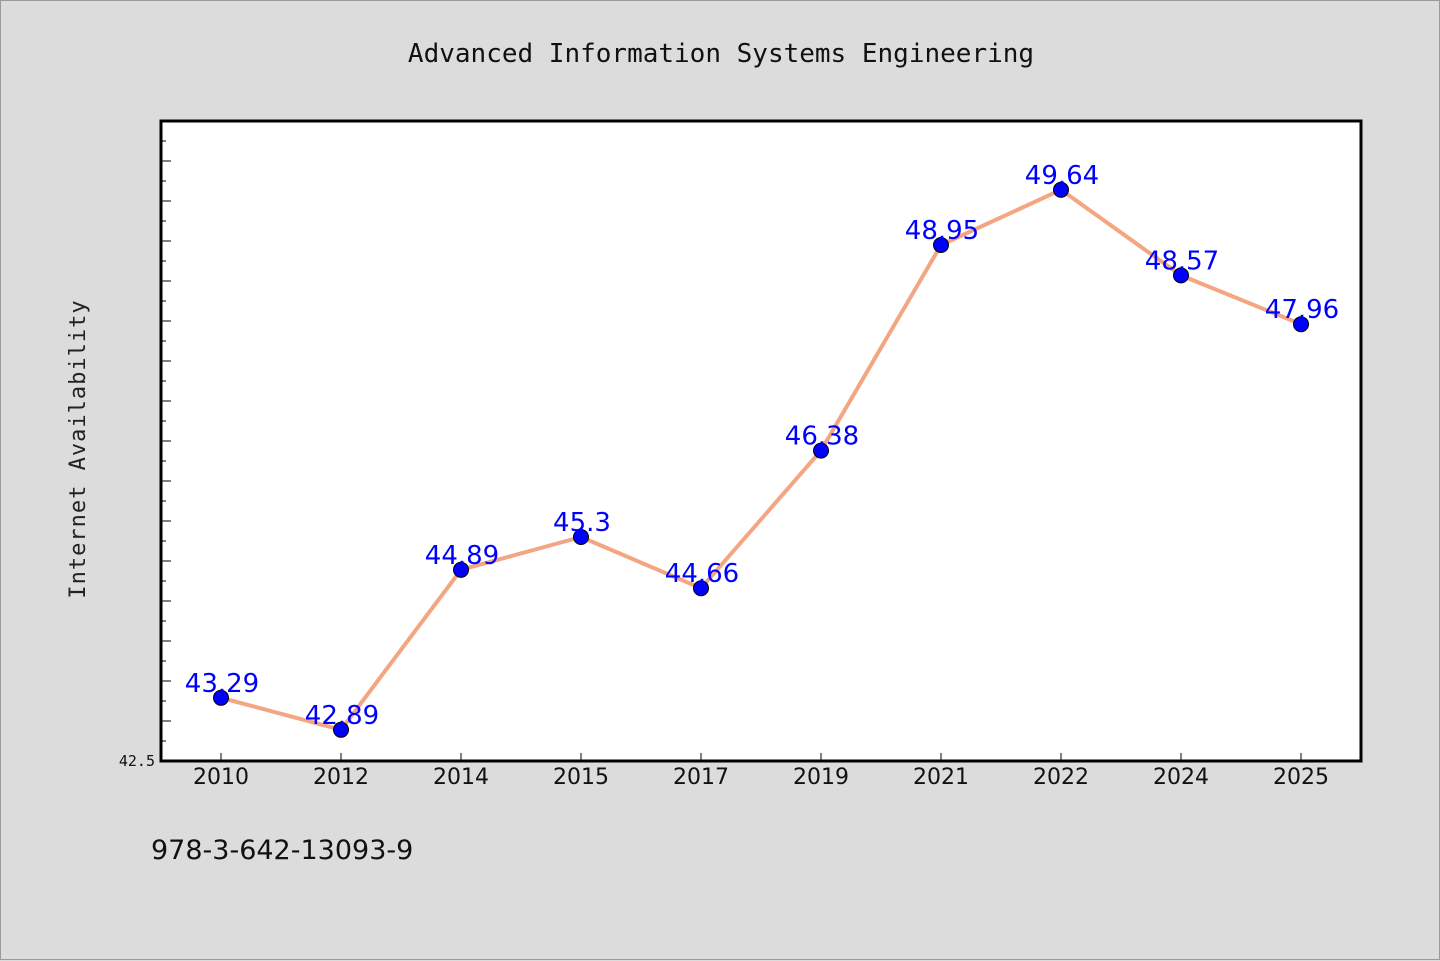 This screenshot has width=1440, height=961. What do you see at coordinates (145, 445) in the screenshot?
I see `y-axis-ticks: 42.5` at bounding box center [145, 445].